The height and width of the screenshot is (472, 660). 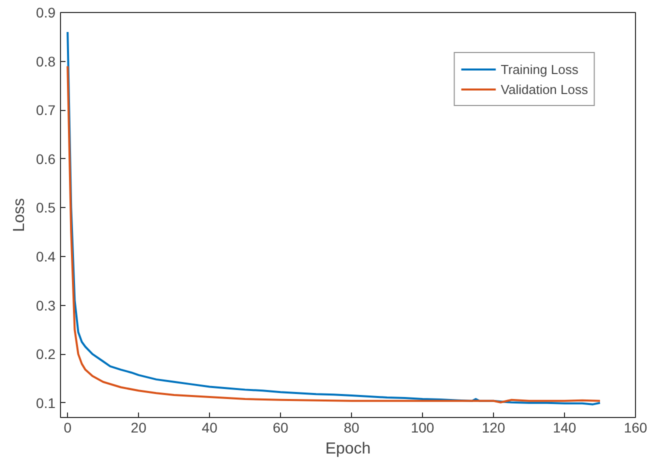 I want to click on x-tick-label: 0, so click(x=68, y=428).